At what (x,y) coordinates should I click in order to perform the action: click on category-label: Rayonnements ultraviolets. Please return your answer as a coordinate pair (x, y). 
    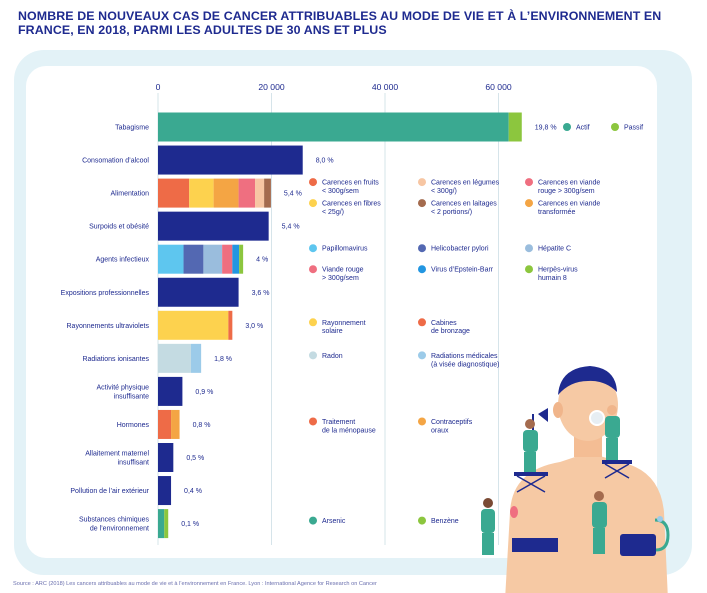
    Looking at the image, I should click on (108, 326).